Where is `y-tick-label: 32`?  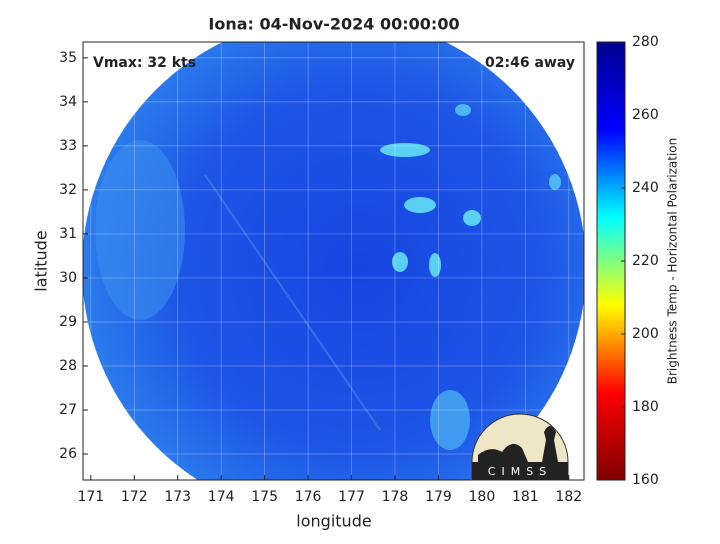
y-tick-label: 32 is located at coordinates (68, 190).